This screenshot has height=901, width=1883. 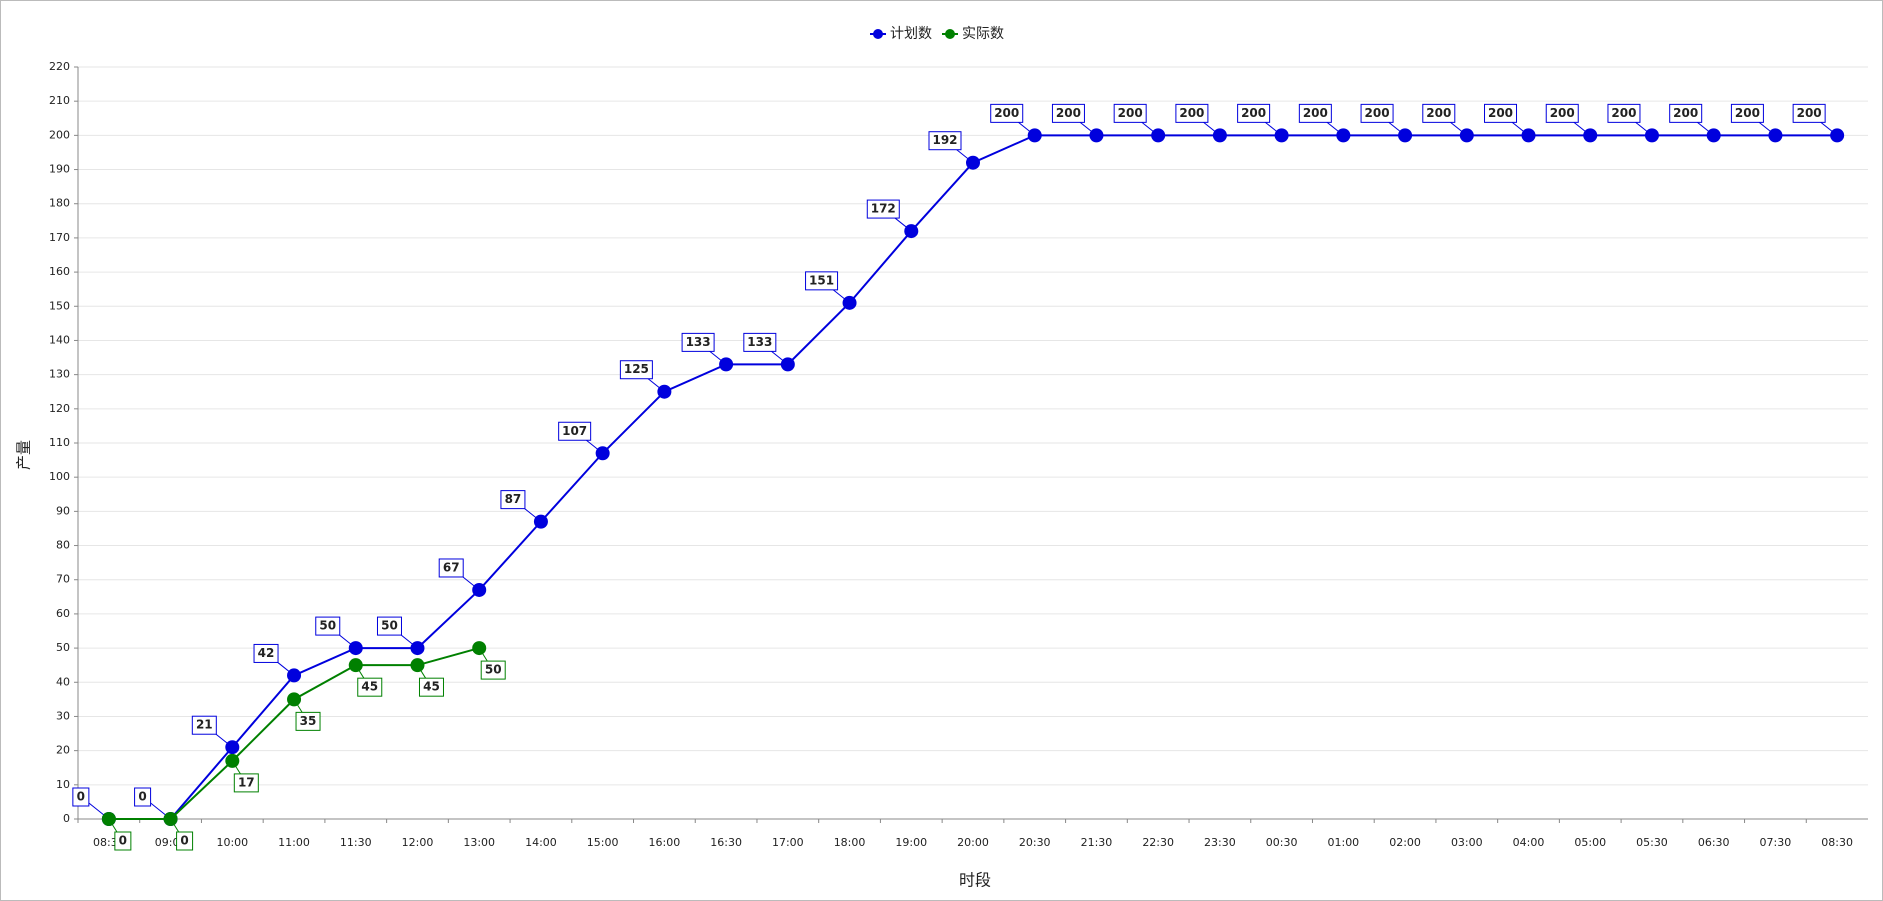 I want to click on data-label: 45, so click(x=431, y=687).